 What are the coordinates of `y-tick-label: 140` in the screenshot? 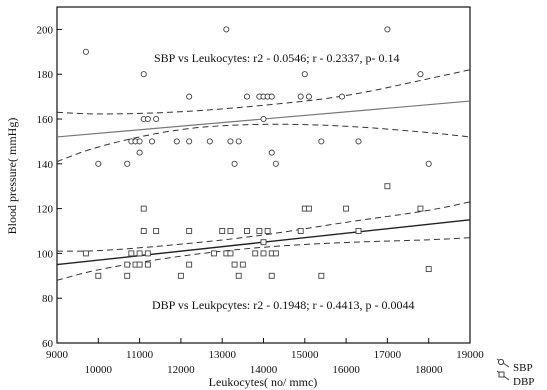 It's located at (45, 165).